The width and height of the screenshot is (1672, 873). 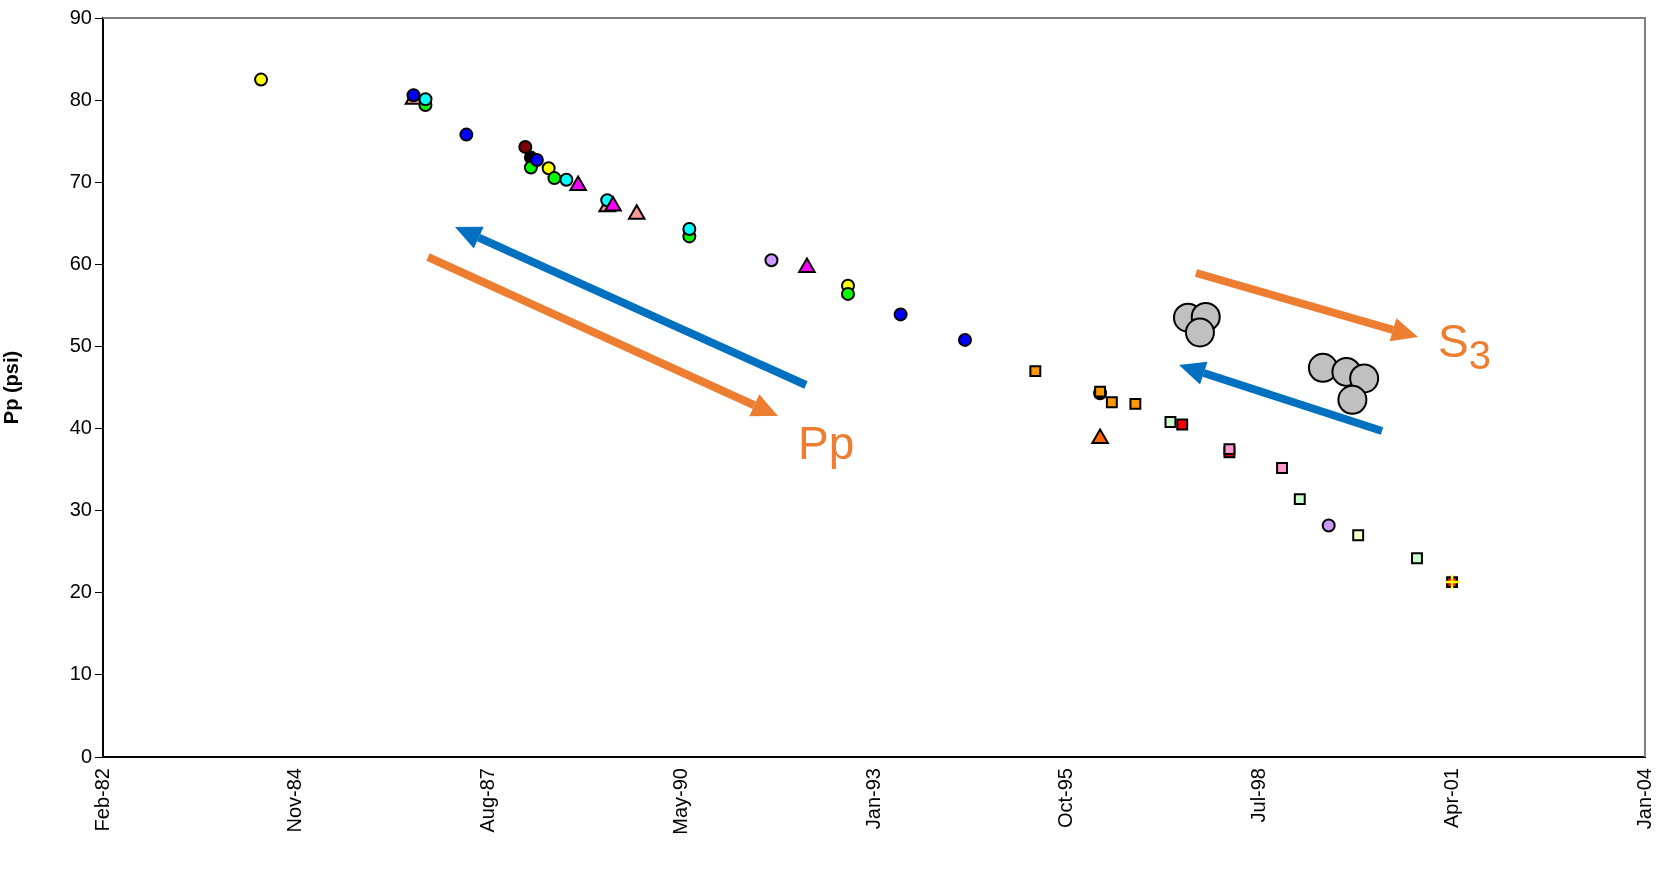 What do you see at coordinates (80, 180) in the screenshot?
I see `y-tick-label: 70` at bounding box center [80, 180].